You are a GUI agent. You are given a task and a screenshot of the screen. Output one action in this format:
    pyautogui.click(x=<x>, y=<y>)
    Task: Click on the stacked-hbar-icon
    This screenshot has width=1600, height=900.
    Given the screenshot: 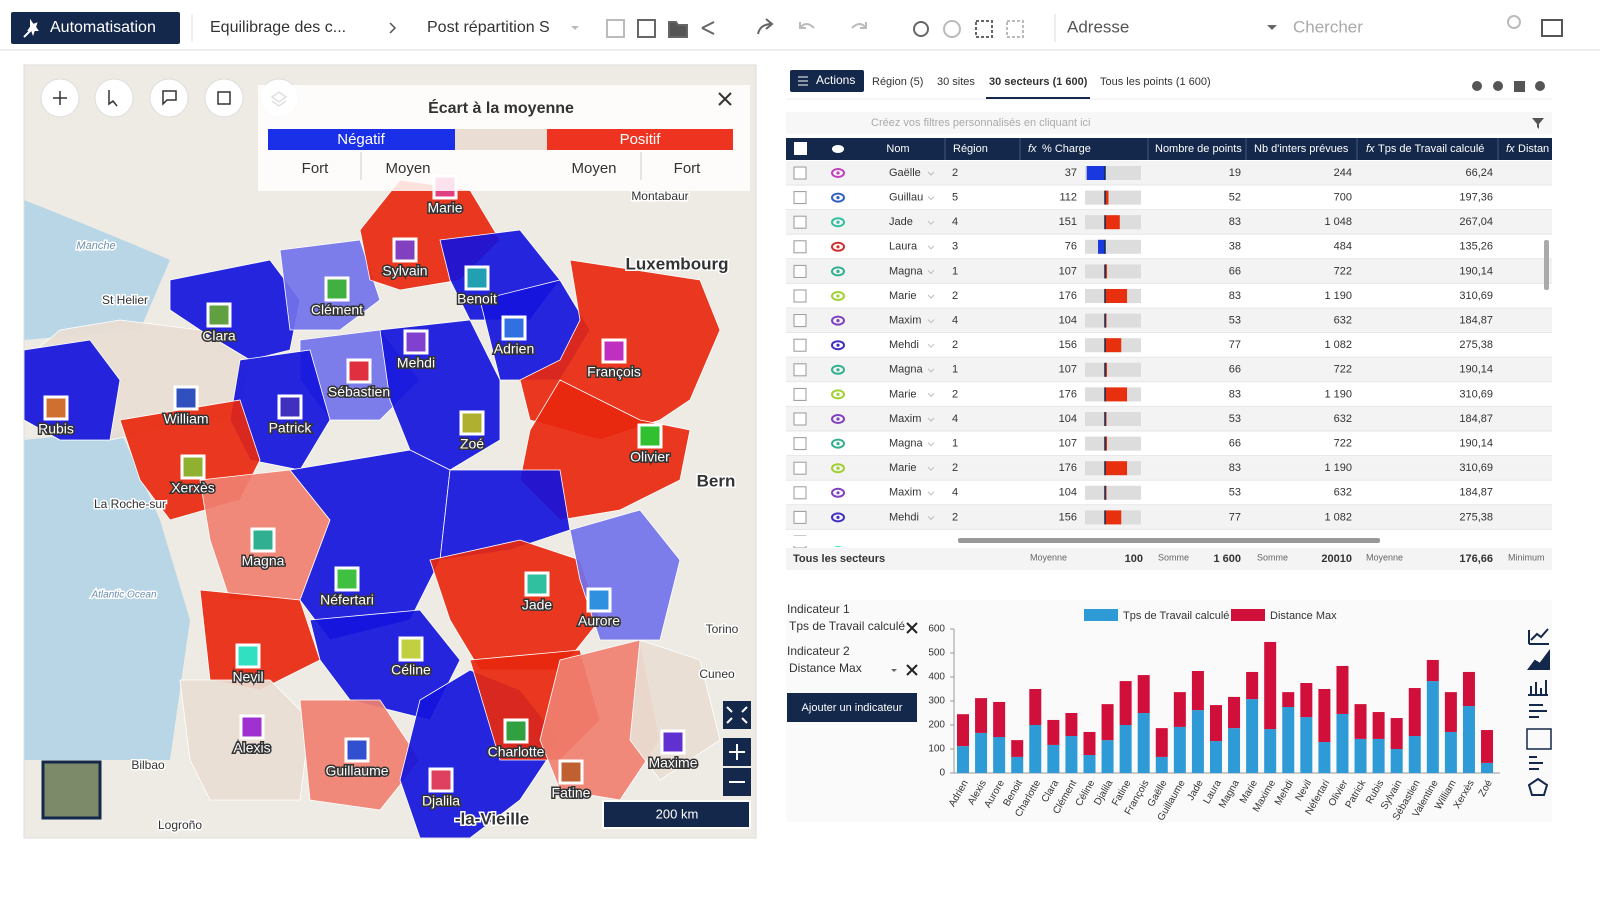 What is the action you would take?
    pyautogui.click(x=1536, y=763)
    